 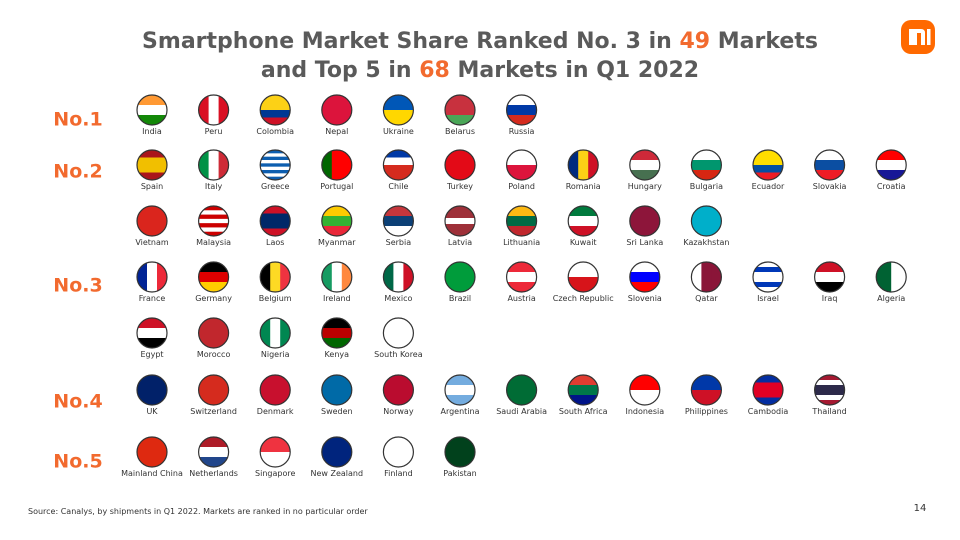 I want to click on market: Laos, so click(x=275, y=226).